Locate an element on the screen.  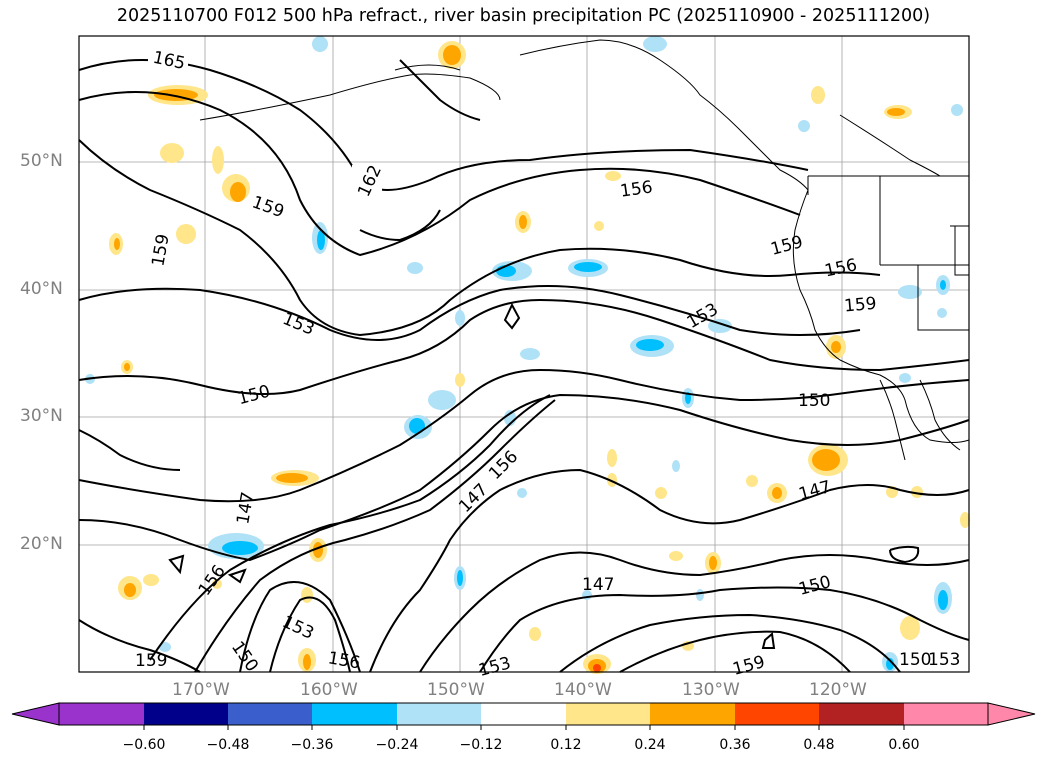
contour-label: 153 is located at coordinates (944, 660).